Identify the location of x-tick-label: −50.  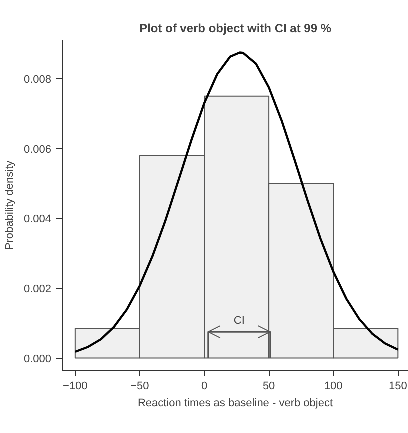
(140, 386).